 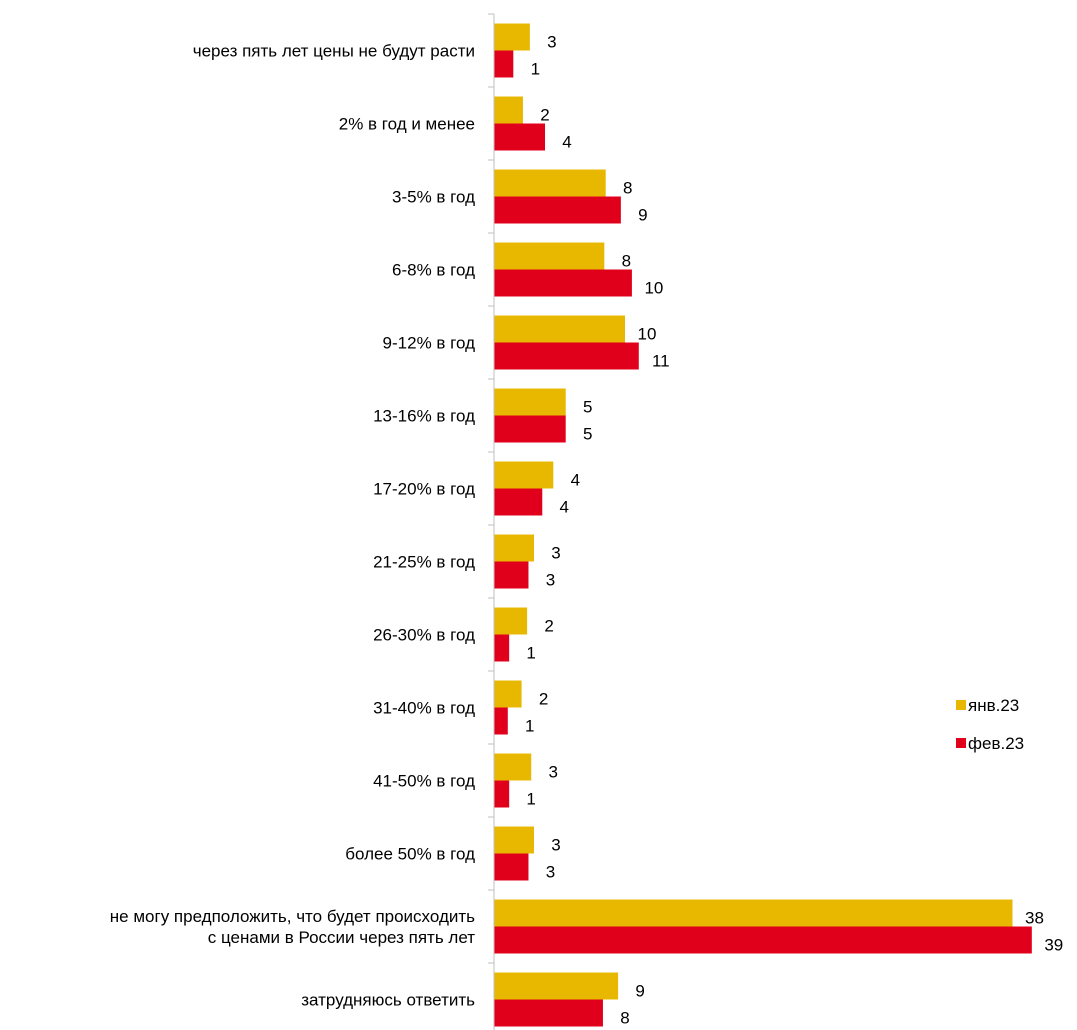 I want to click on legend: янв.23 фев.23, so click(x=990, y=724).